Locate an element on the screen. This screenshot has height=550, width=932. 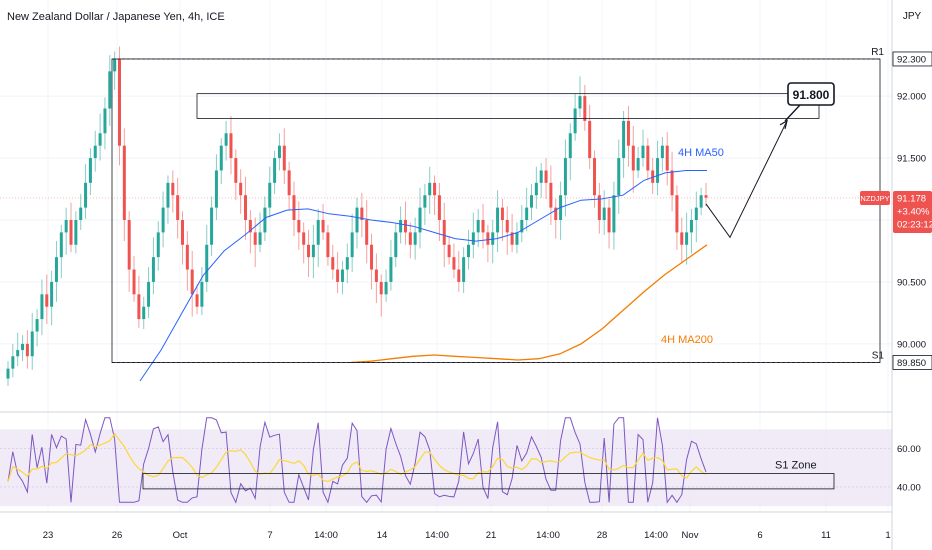
time-tick-label: 11 is located at coordinates (826, 535).